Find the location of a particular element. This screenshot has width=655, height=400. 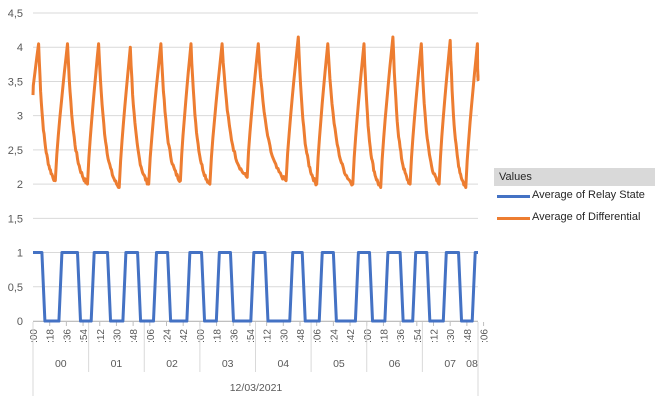

legend-swatch-differential is located at coordinates (513, 218).